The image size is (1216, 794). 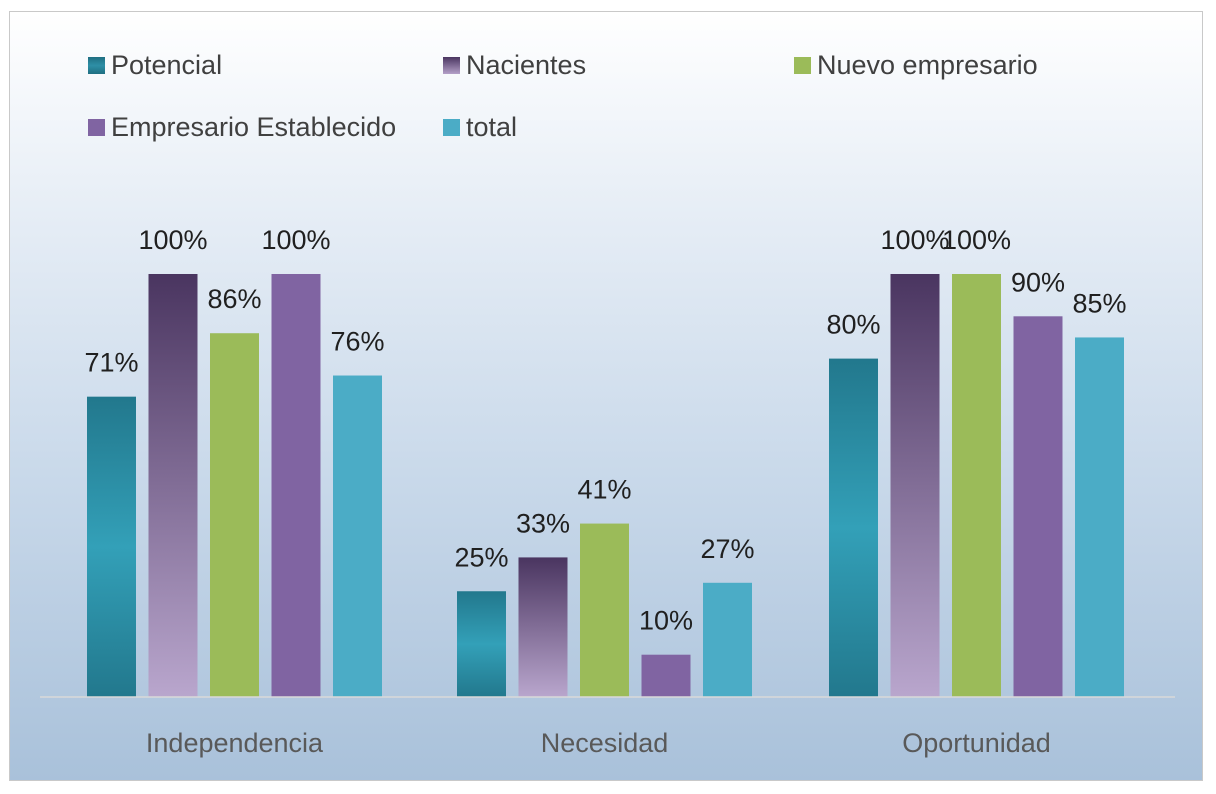 I want to click on data-label: 10%, so click(x=666, y=621).